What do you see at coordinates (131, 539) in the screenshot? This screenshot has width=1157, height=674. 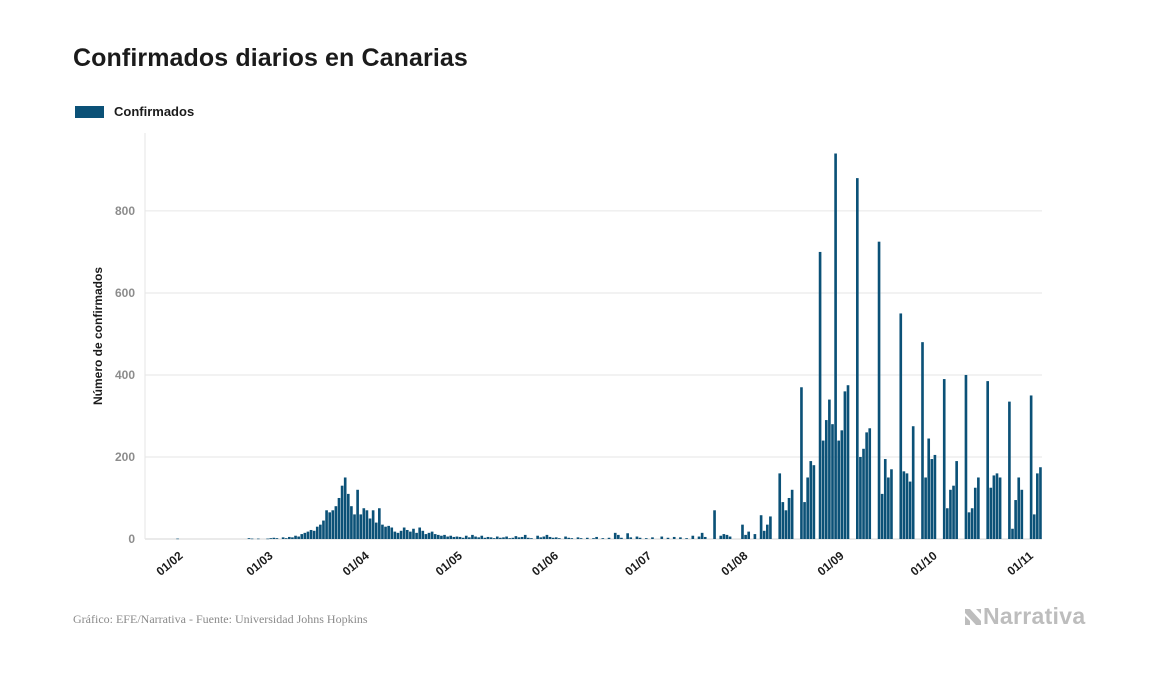 I see `y-tick-label: 0` at bounding box center [131, 539].